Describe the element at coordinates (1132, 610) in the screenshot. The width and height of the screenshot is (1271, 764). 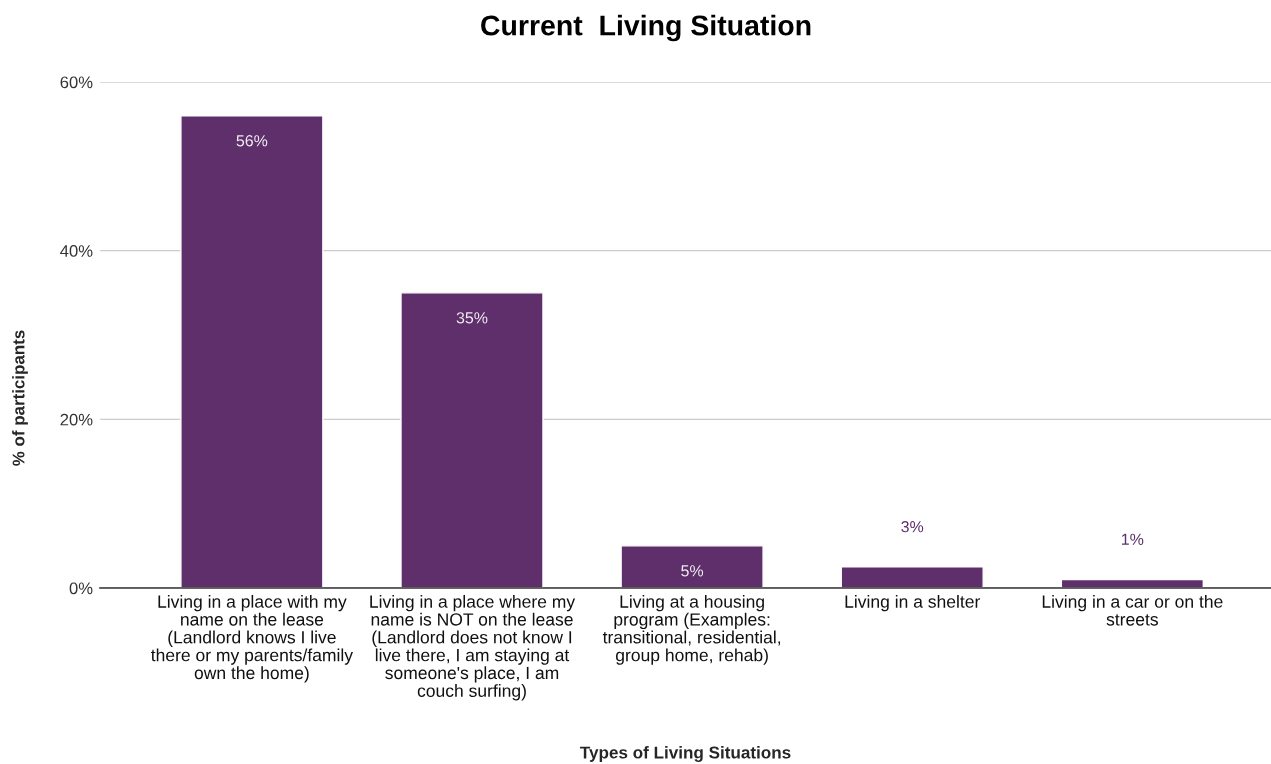
I see `x-tick-label: Living in a car or on the streets` at that location.